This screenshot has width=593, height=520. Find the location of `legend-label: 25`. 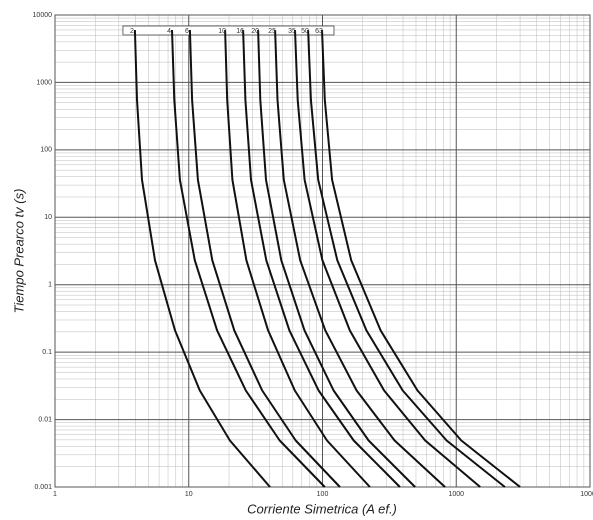

legend-label: 25 is located at coordinates (272, 31).